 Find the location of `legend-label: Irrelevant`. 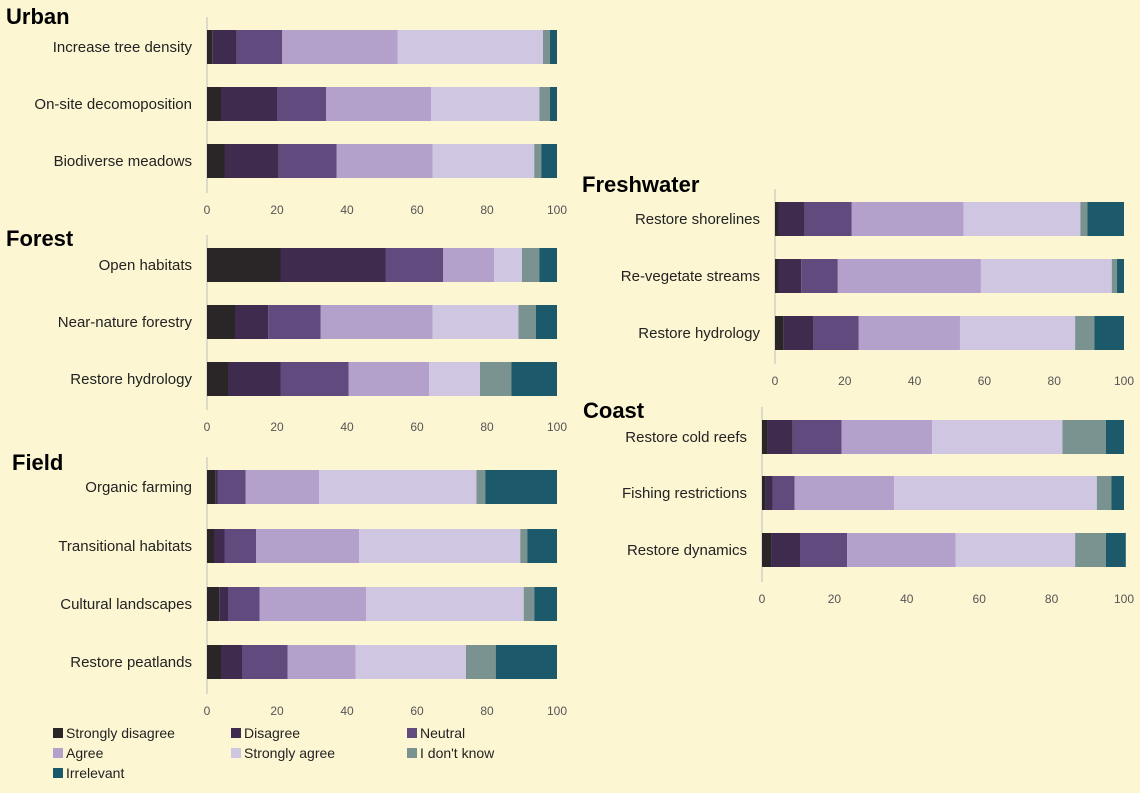

legend-label: Irrelevant is located at coordinates (95, 773).